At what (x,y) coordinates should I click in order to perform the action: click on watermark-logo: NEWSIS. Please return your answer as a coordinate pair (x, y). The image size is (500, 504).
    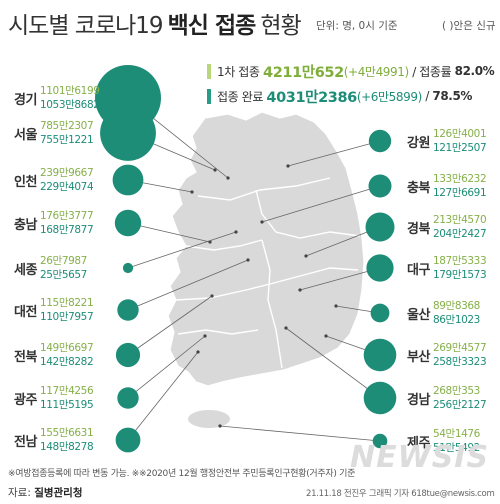
    Looking at the image, I should click on (420, 457).